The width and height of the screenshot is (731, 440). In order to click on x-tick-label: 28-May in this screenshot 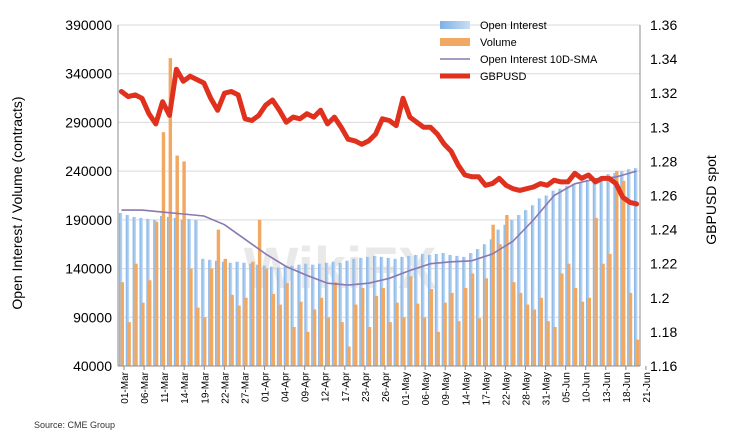, I will do `click(526, 388)`.